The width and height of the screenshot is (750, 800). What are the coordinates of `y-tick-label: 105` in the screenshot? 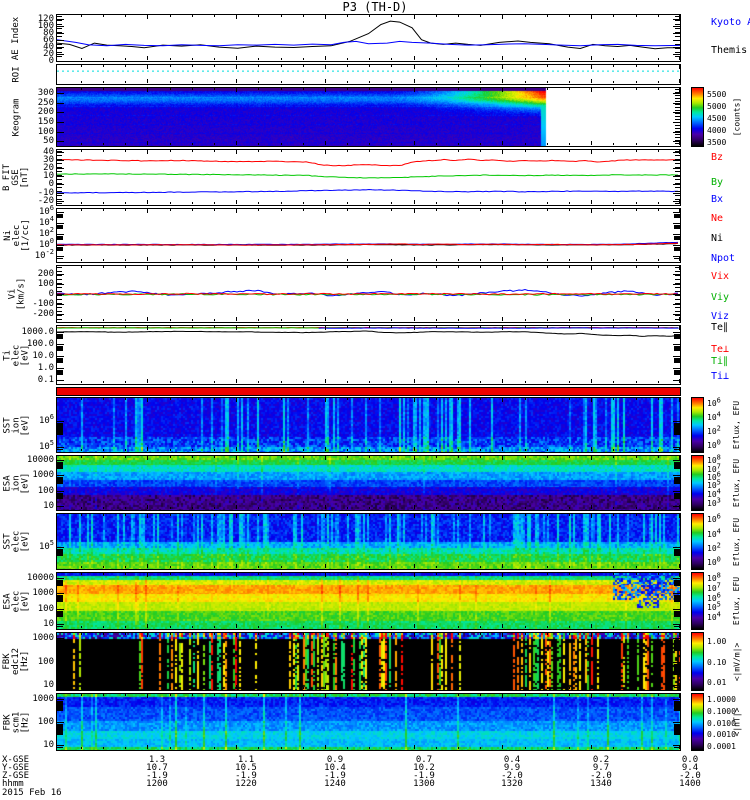 It's located at (46, 545).